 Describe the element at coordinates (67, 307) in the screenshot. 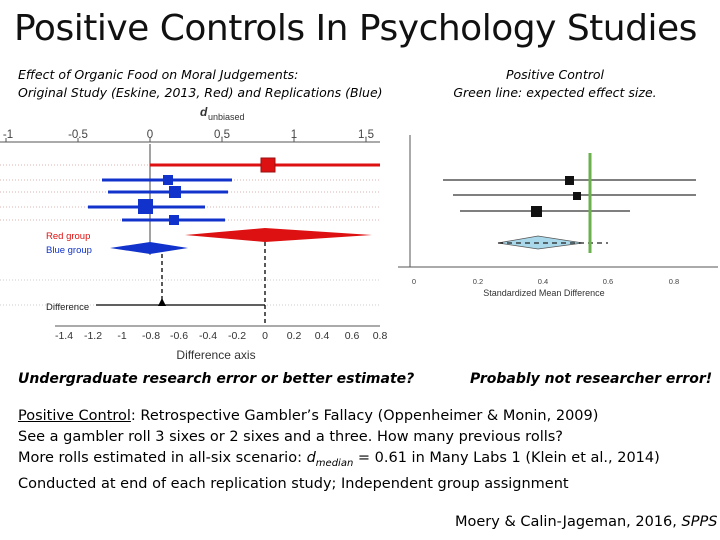

I see `difference-label: Difference` at that location.